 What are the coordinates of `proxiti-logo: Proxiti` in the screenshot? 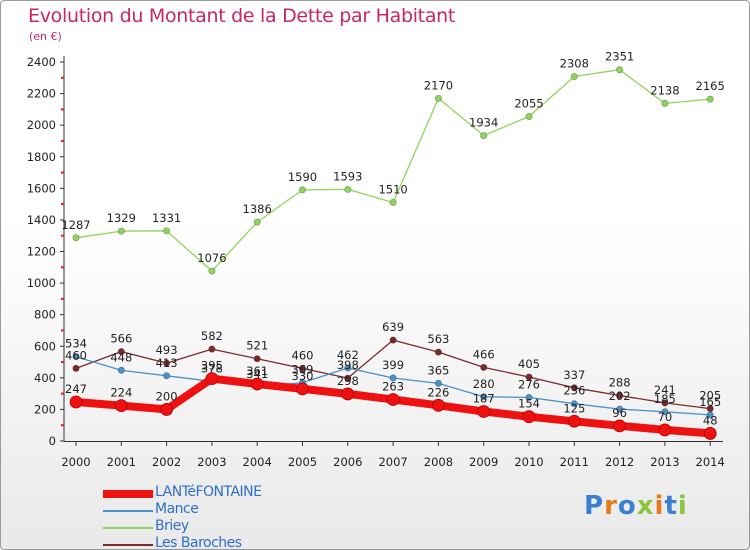 It's located at (636, 506).